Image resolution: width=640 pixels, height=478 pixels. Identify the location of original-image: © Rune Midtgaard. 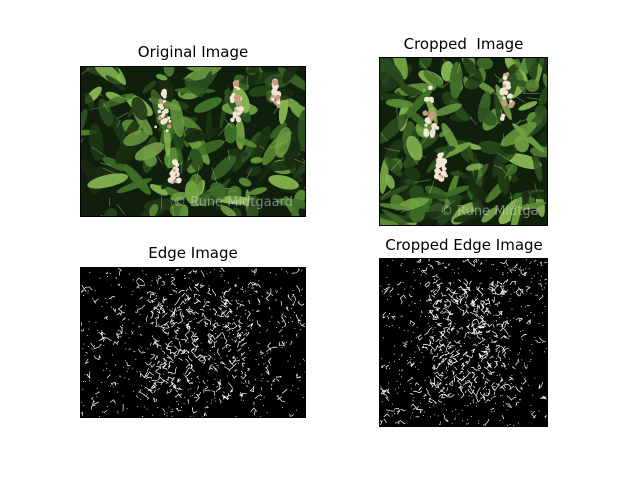
(193, 141).